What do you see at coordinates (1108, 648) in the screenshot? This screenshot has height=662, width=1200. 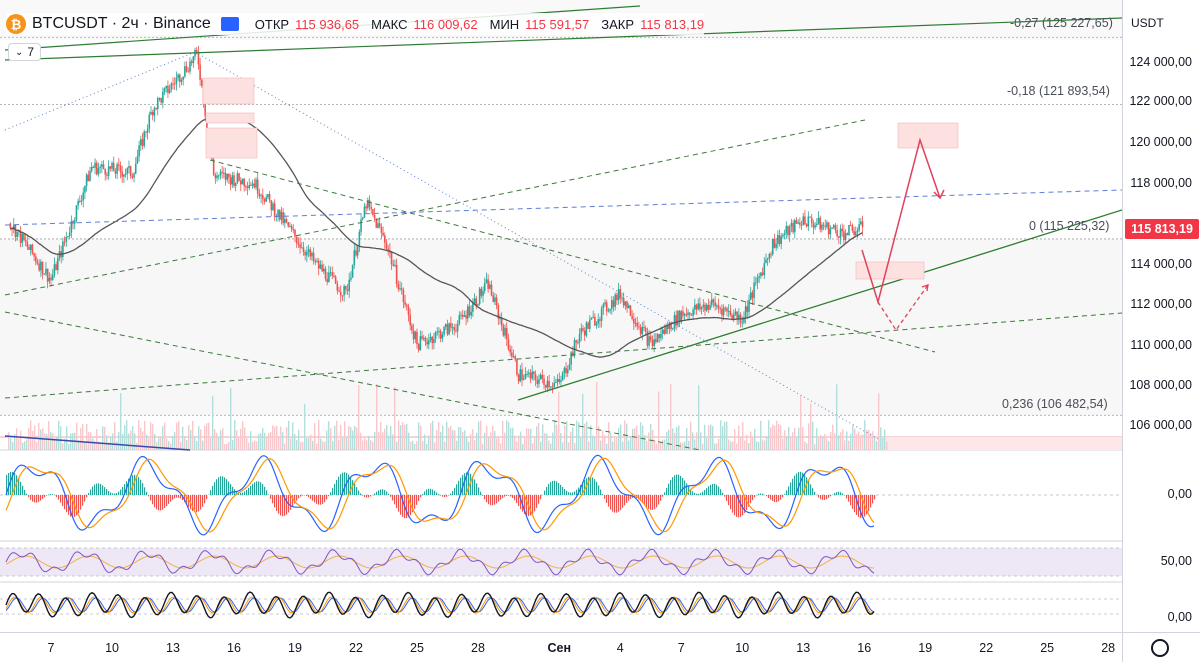 I see `time-tick: 28` at bounding box center [1108, 648].